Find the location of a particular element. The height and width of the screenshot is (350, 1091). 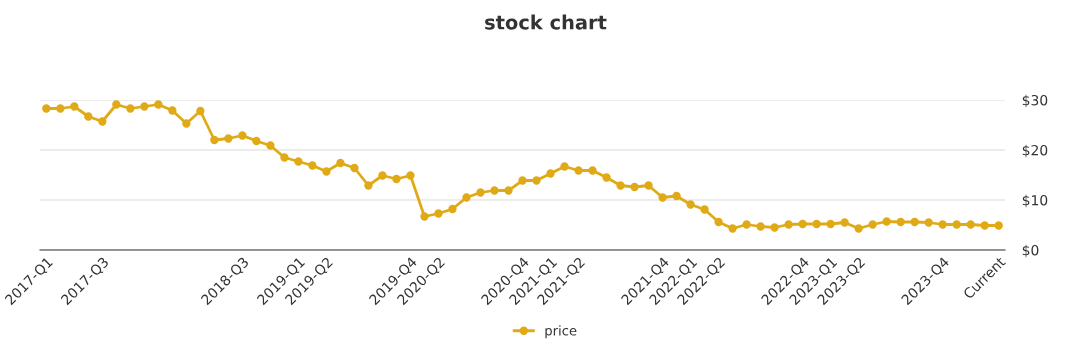

y-tick-label: $0 is located at coordinates (1030, 251).